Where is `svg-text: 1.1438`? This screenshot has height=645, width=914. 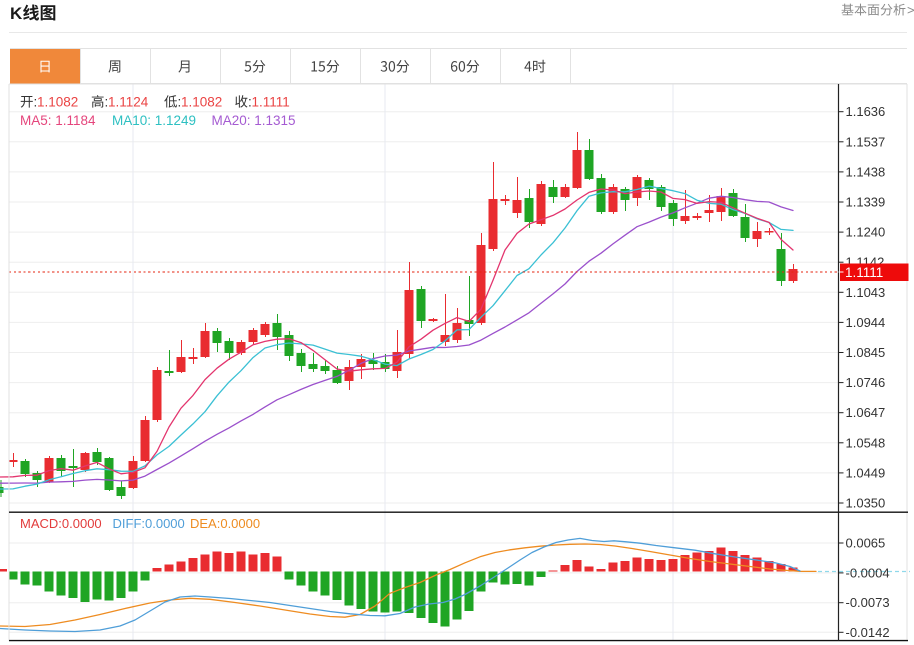 svg-text: 1.1438 is located at coordinates (866, 171).